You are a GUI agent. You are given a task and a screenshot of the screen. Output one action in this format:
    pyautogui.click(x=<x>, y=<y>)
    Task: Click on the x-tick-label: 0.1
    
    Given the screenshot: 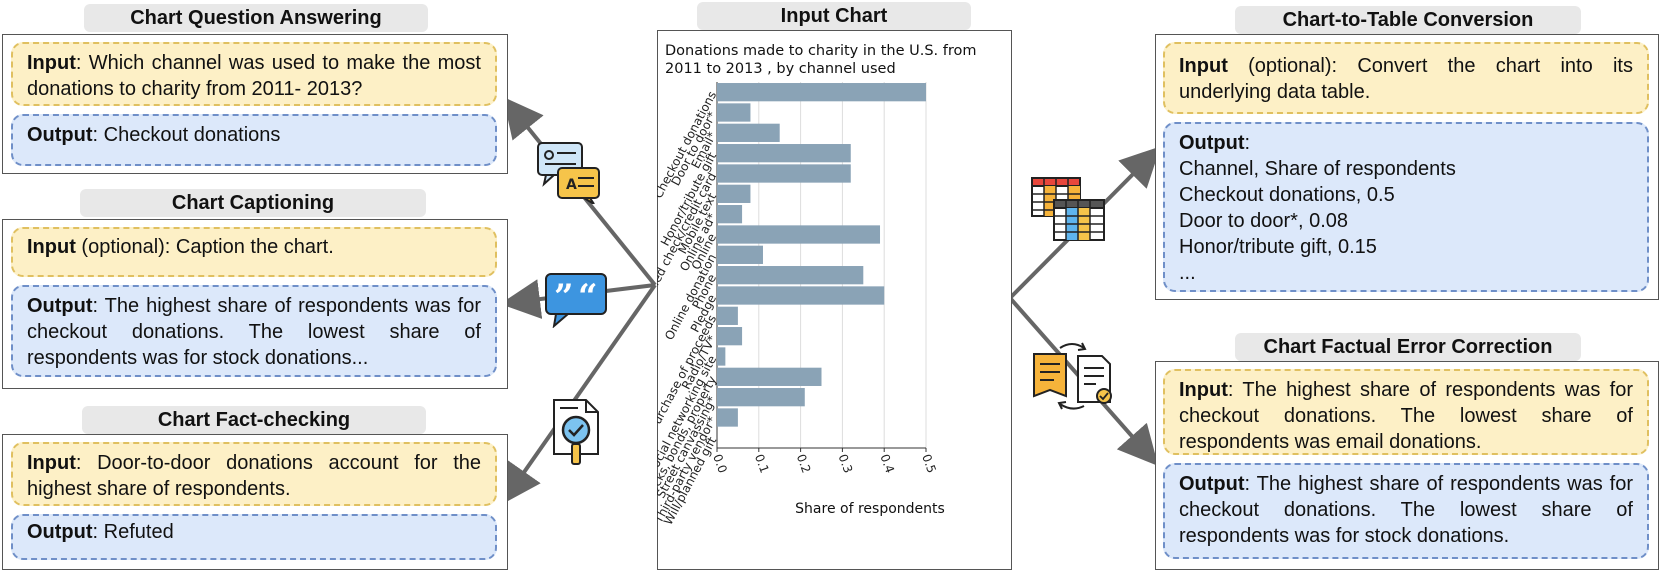 What is the action you would take?
    pyautogui.click(x=762, y=463)
    